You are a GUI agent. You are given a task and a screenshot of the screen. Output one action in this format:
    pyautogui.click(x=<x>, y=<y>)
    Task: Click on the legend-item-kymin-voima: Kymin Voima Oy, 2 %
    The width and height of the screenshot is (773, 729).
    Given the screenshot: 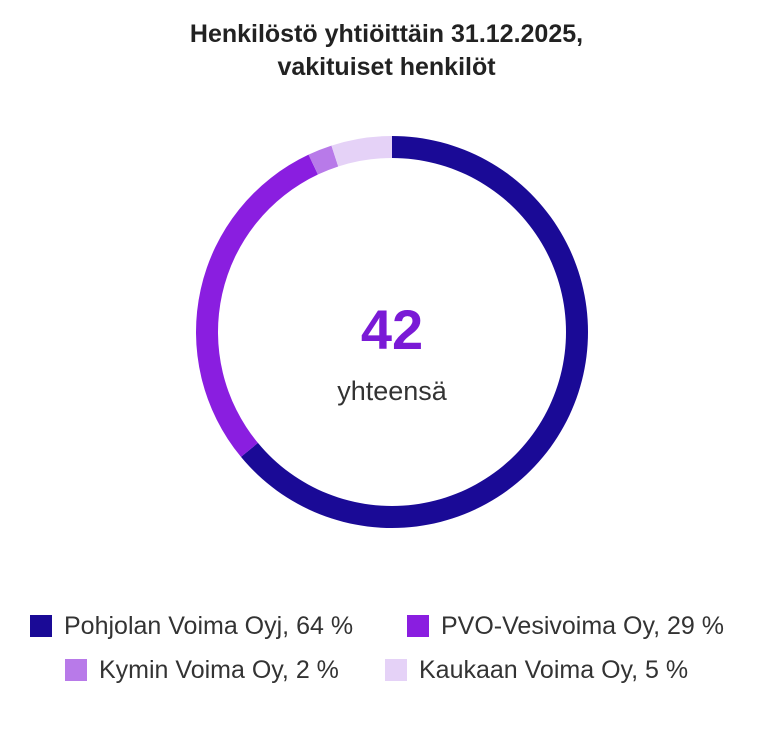 What is the action you would take?
    pyautogui.click(x=202, y=670)
    